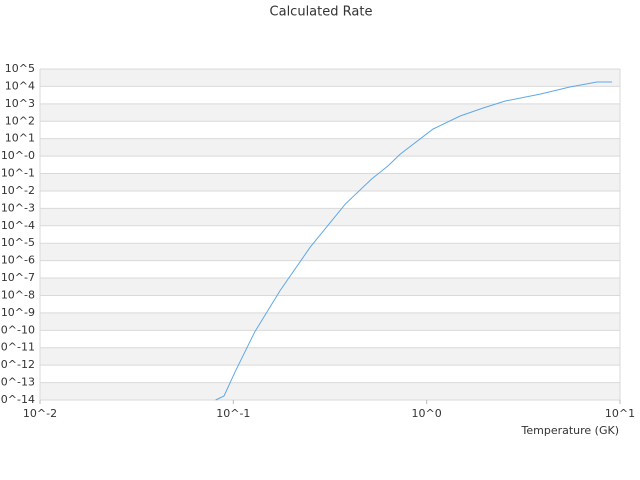 Image resolution: width=640 pixels, height=480 pixels. What do you see at coordinates (18, 225) in the screenshot?
I see `y-tick-label: 10^-4` at bounding box center [18, 225].